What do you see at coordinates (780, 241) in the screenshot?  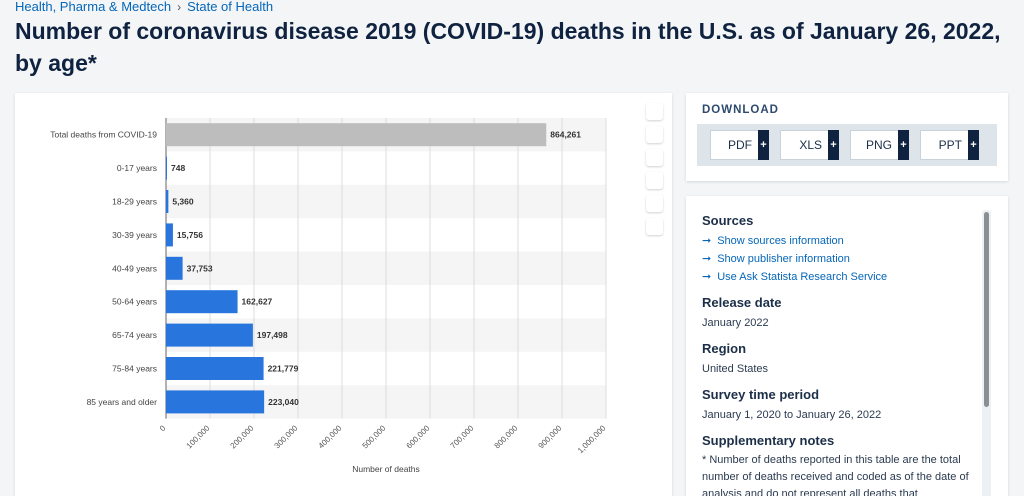 I see `show-sources-label: Show sources information` at bounding box center [780, 241].